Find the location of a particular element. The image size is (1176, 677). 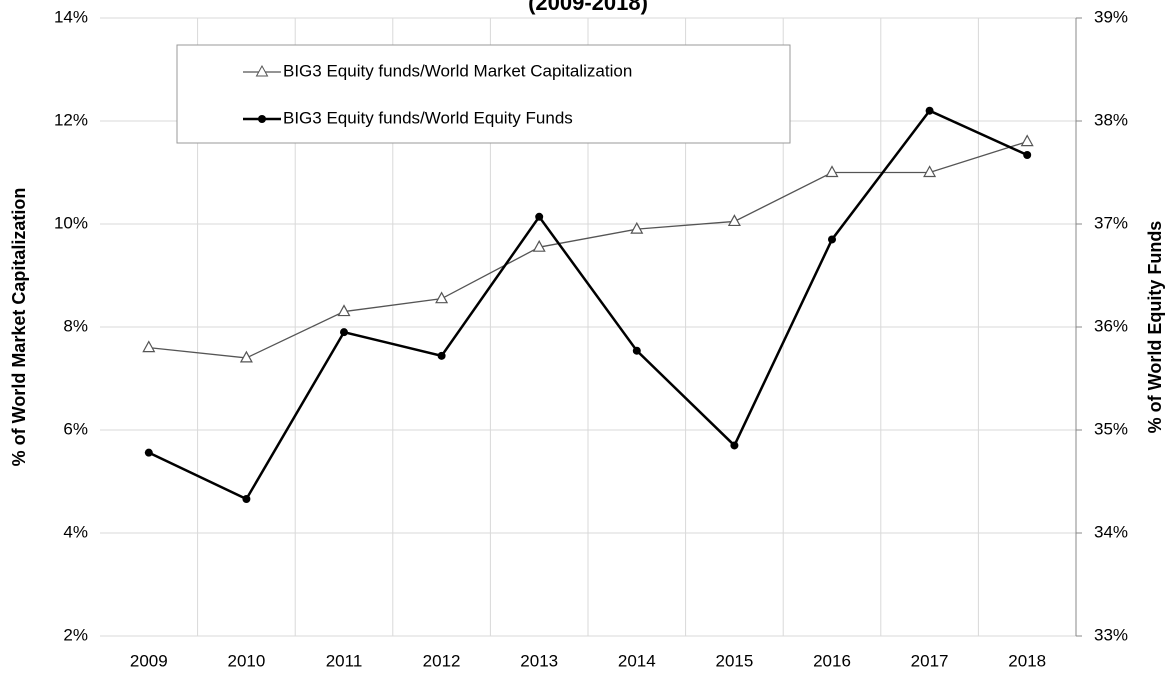

chart-title: (2009-2018) is located at coordinates (588, 7).